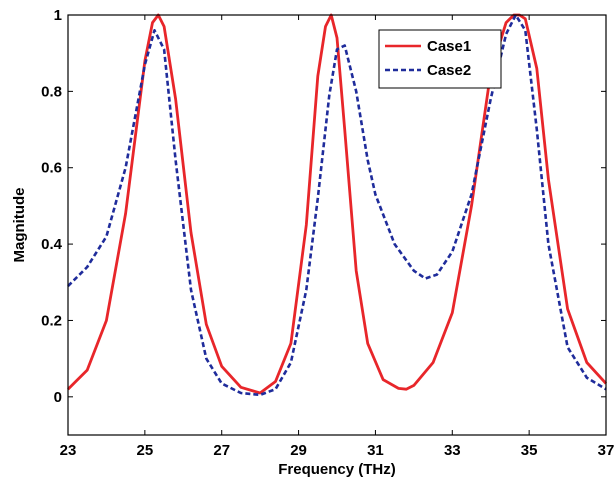 The height and width of the screenshot is (487, 616). What do you see at coordinates (606, 450) in the screenshot?
I see `x-tick-label: 37` at bounding box center [606, 450].